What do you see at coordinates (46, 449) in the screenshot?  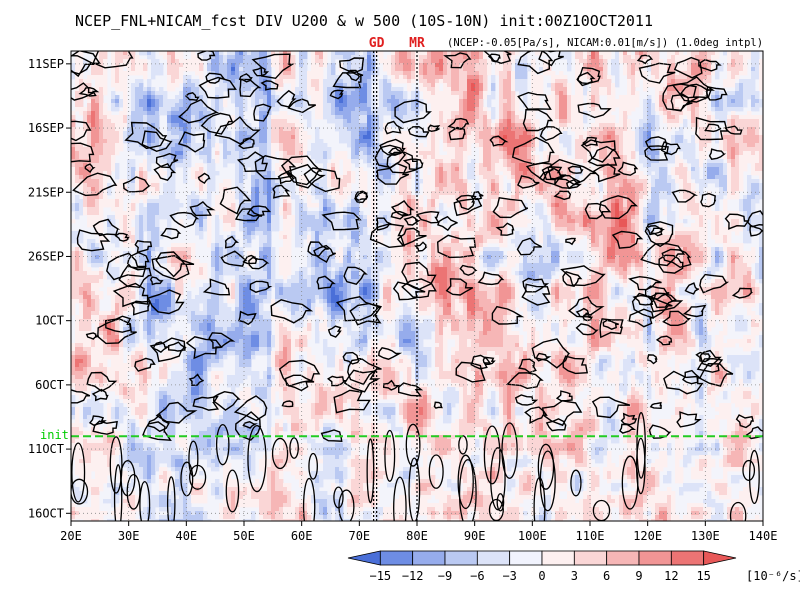 I see `y-tick-label: 11OCT` at bounding box center [46, 449].